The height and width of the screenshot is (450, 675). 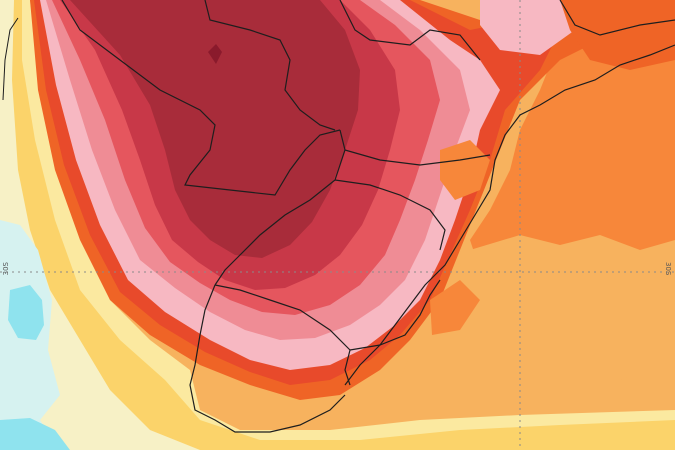 I want to click on border-argentina-chile, so click(x=267, y=358).